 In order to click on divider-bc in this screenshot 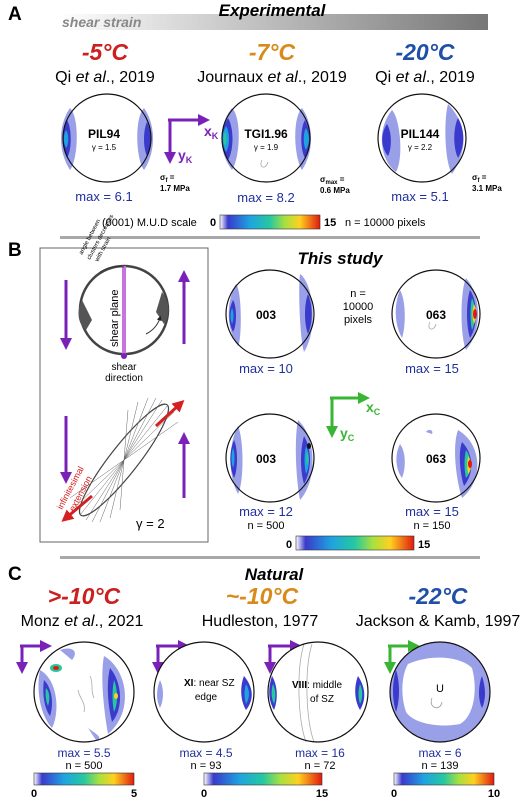, I will do `click(270, 557)`.